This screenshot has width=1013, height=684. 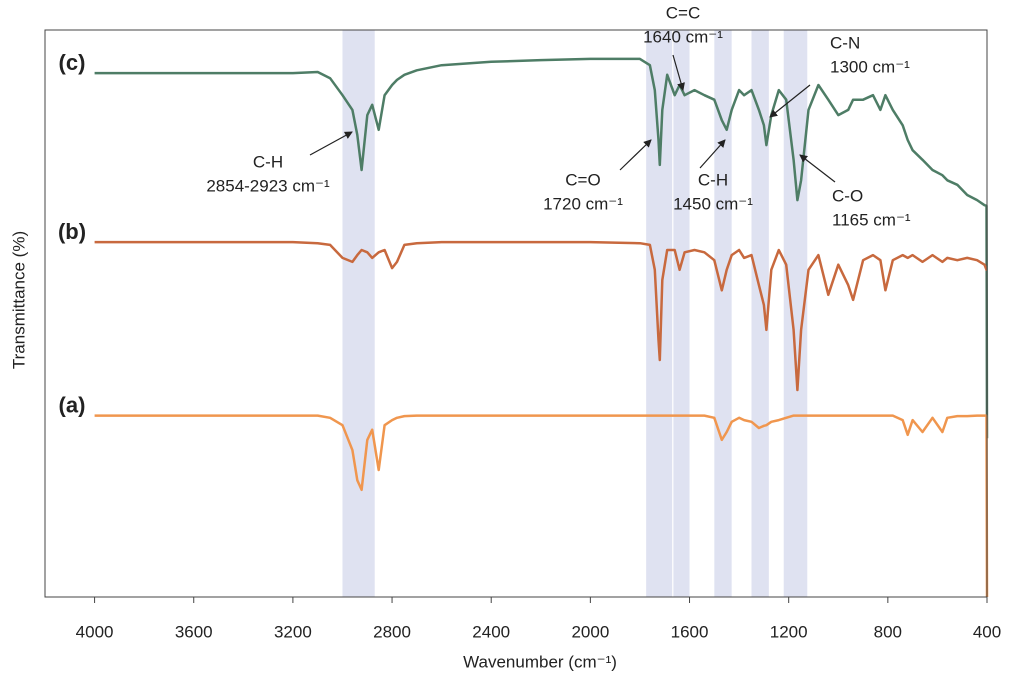 I want to click on series-label: (c), so click(x=72, y=62).